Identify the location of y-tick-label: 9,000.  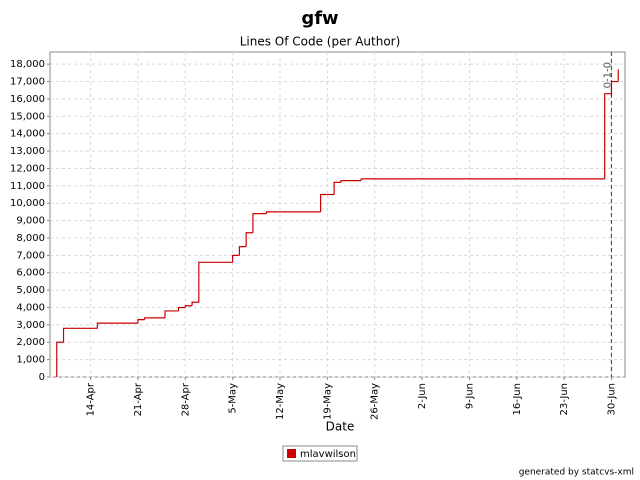
(30, 221).